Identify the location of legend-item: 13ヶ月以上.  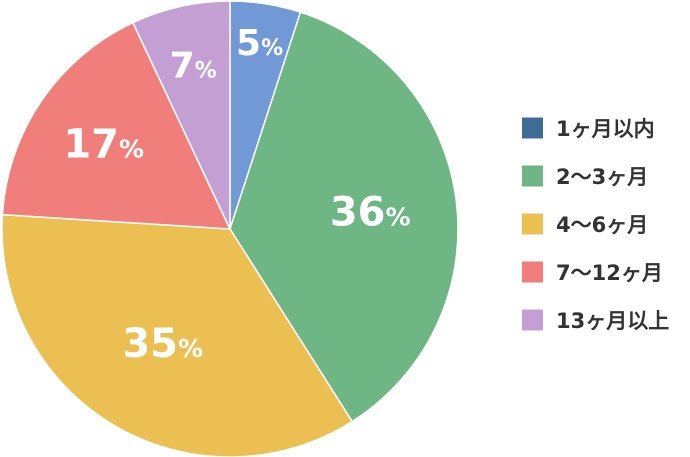
(595, 321).